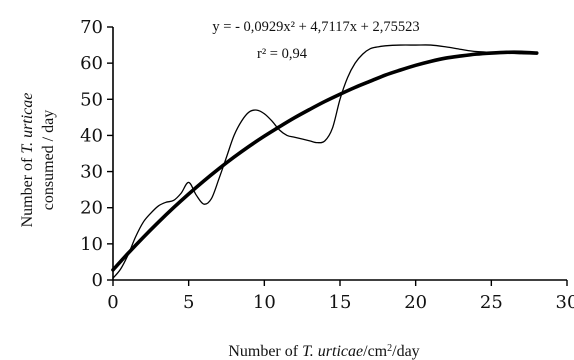  What do you see at coordinates (264, 302) in the screenshot?
I see `x-tick-label-10: 10` at bounding box center [264, 302].